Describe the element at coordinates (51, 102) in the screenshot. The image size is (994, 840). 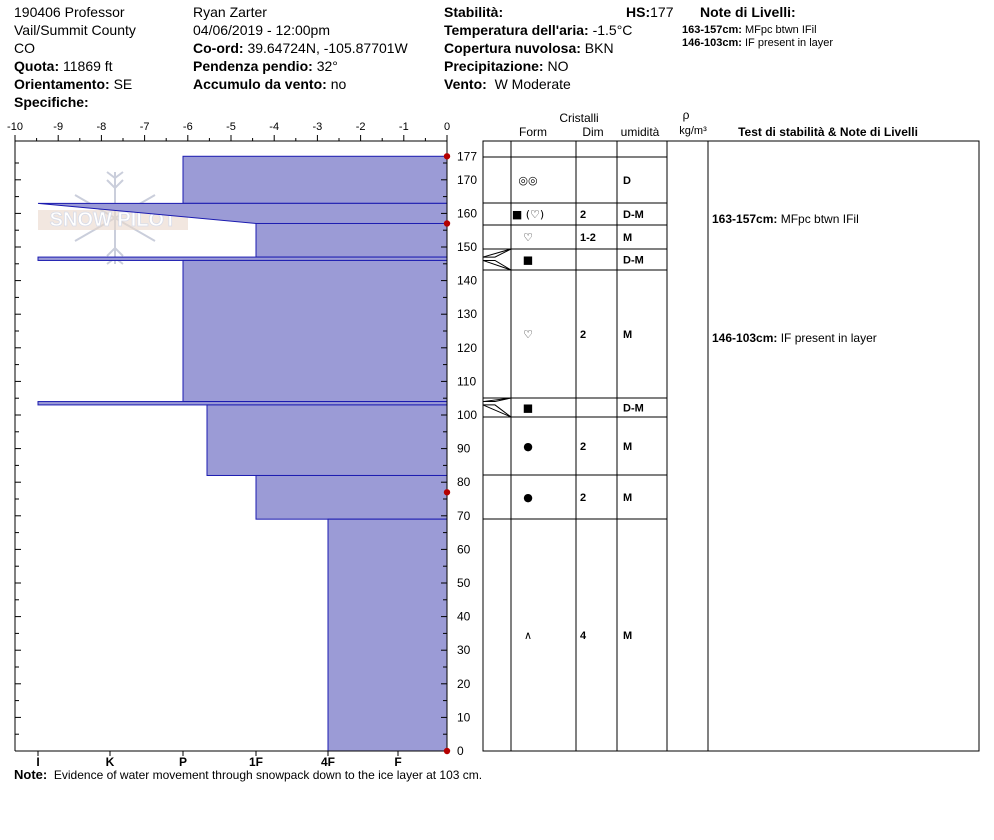
I see `specifics: Specifiche:` at that location.